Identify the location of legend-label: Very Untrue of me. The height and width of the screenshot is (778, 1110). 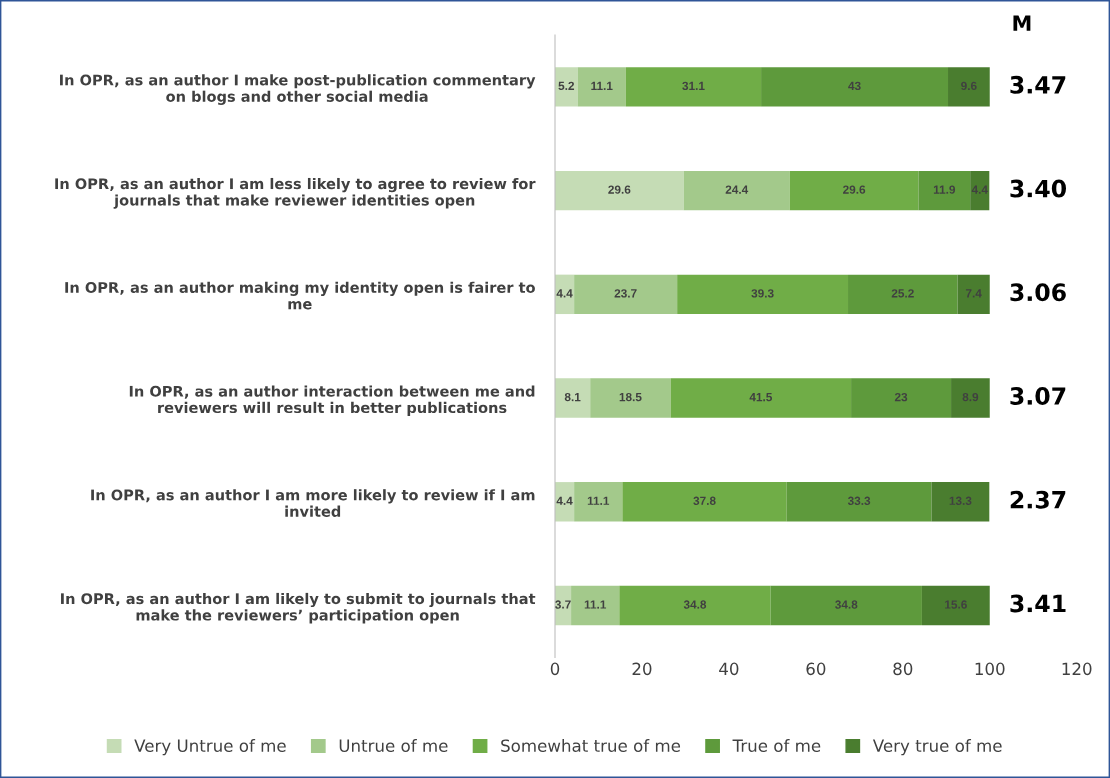
(210, 747).